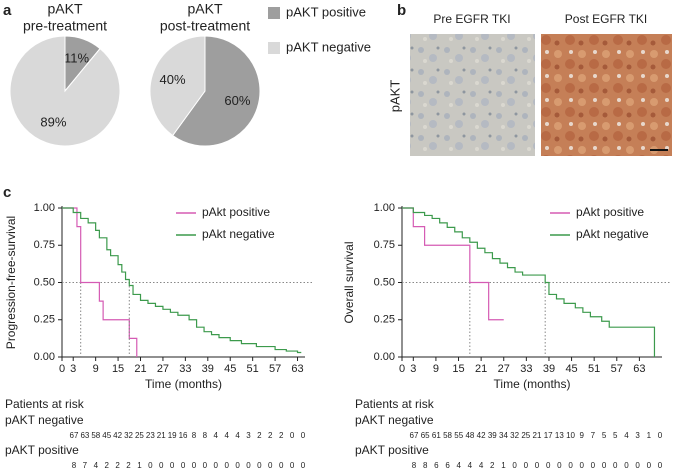 The image size is (675, 476). I want to click on y-tick-label: 1.00, so click(44, 208).